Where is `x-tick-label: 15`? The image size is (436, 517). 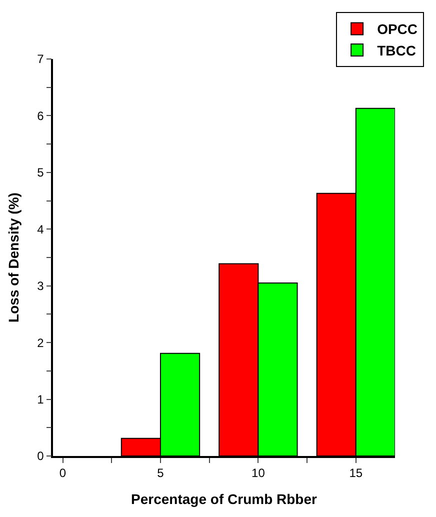
x-tick-label: 15 is located at coordinates (356, 473).